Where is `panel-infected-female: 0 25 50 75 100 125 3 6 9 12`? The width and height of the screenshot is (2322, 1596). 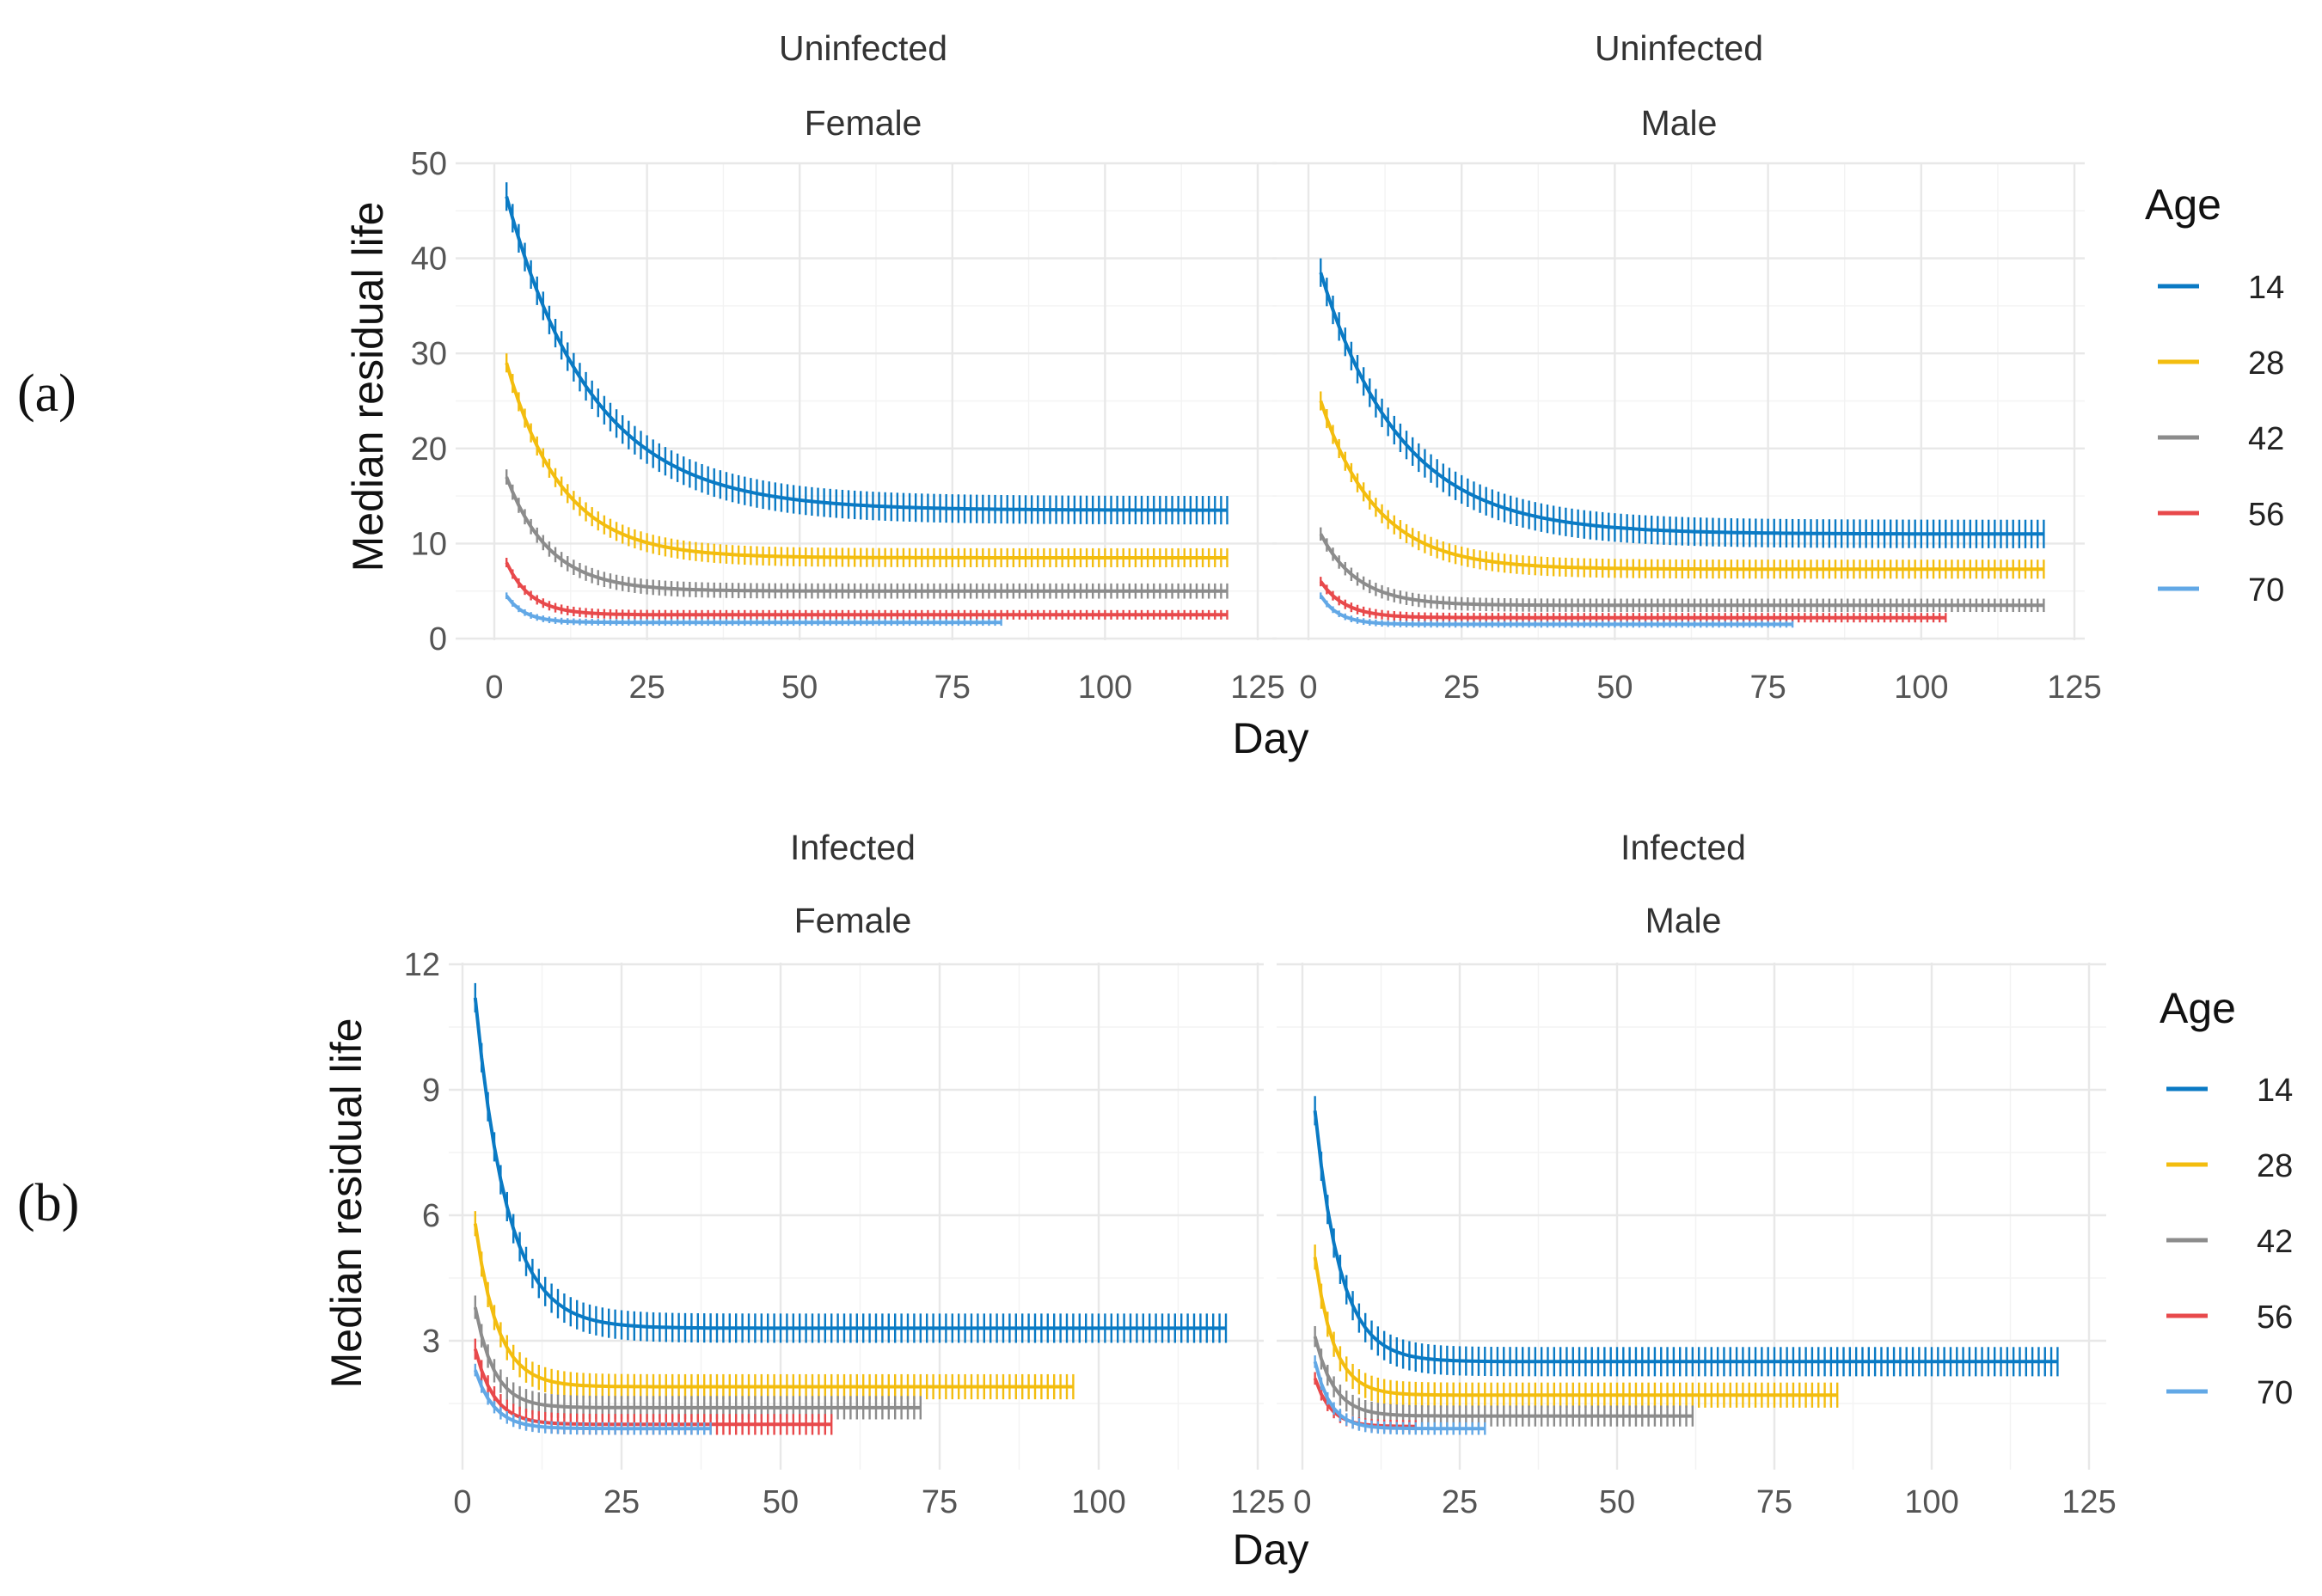 panel-infected-female: 0 25 50 75 100 125 3 6 9 12 is located at coordinates (845, 1233).